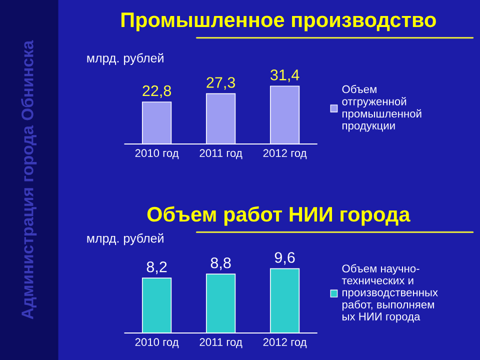 This screenshot has width=480, height=360. Describe the element at coordinates (278, 216) in the screenshot. I see `chart-title: Объем работ НИИ города` at that location.